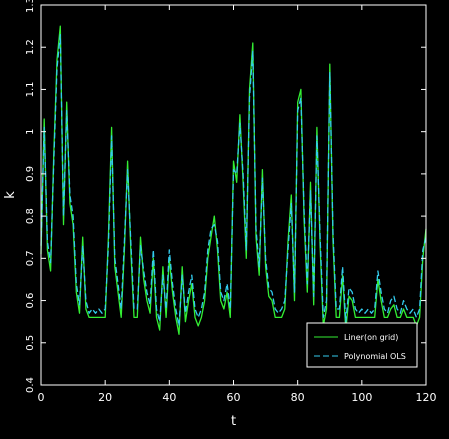 This screenshot has height=439, width=449. I want to click on y-tick-label: 0.8, so click(30, 216).